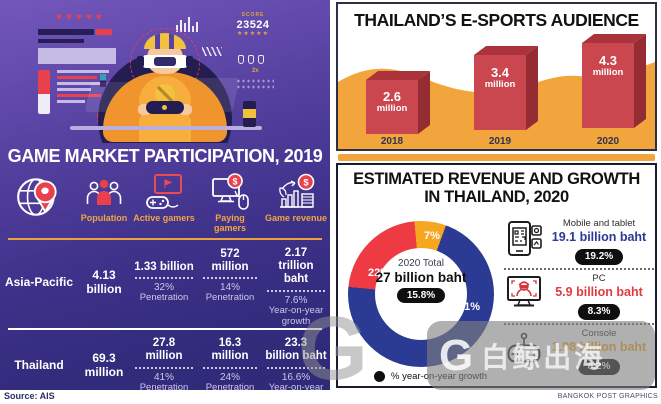  I want to click on mobile-tablet-icon, so click(525, 238).